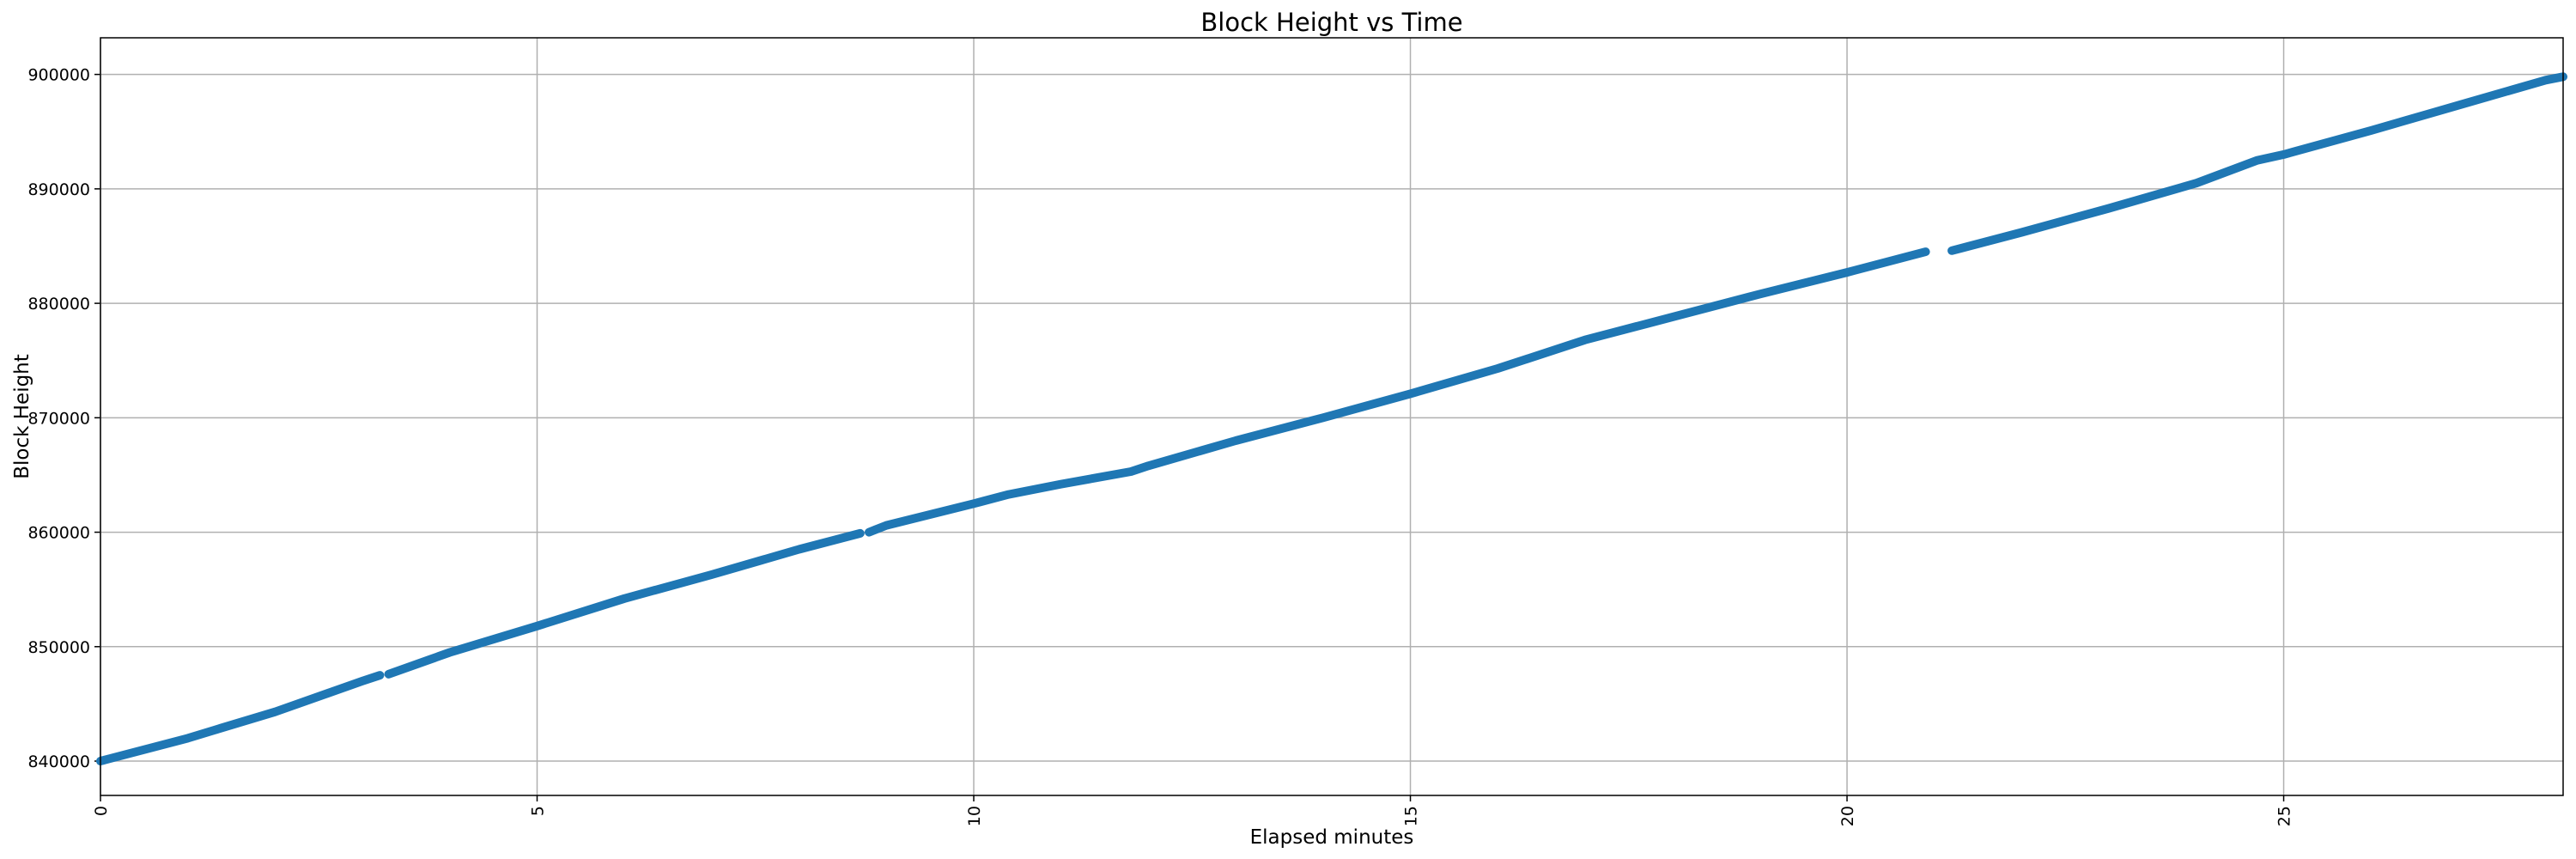  Describe the element at coordinates (59, 304) in the screenshot. I see `y-tick-label: 880000` at that location.